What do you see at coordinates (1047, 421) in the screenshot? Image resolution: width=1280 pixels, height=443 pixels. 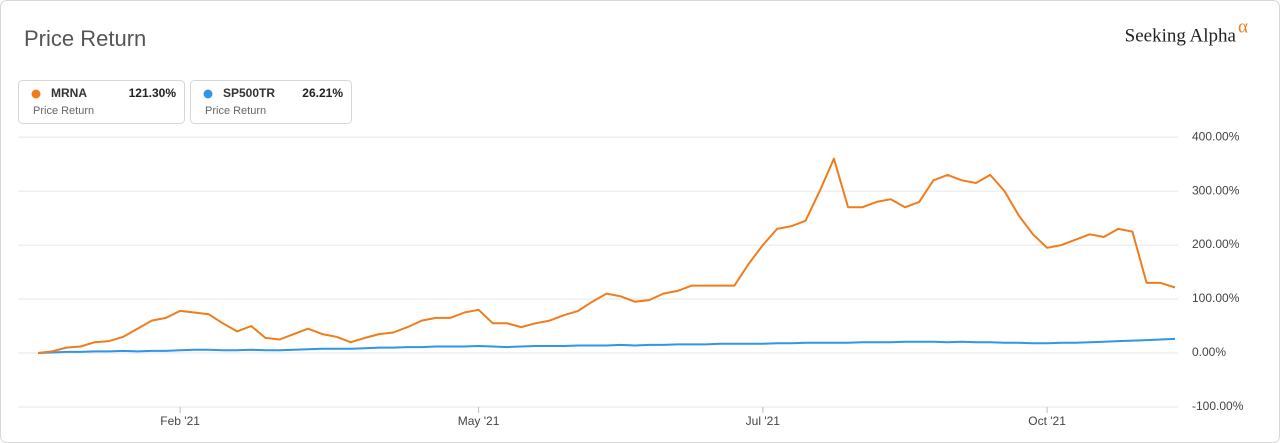 I see `x-tick-label: Oct '21` at bounding box center [1047, 421].